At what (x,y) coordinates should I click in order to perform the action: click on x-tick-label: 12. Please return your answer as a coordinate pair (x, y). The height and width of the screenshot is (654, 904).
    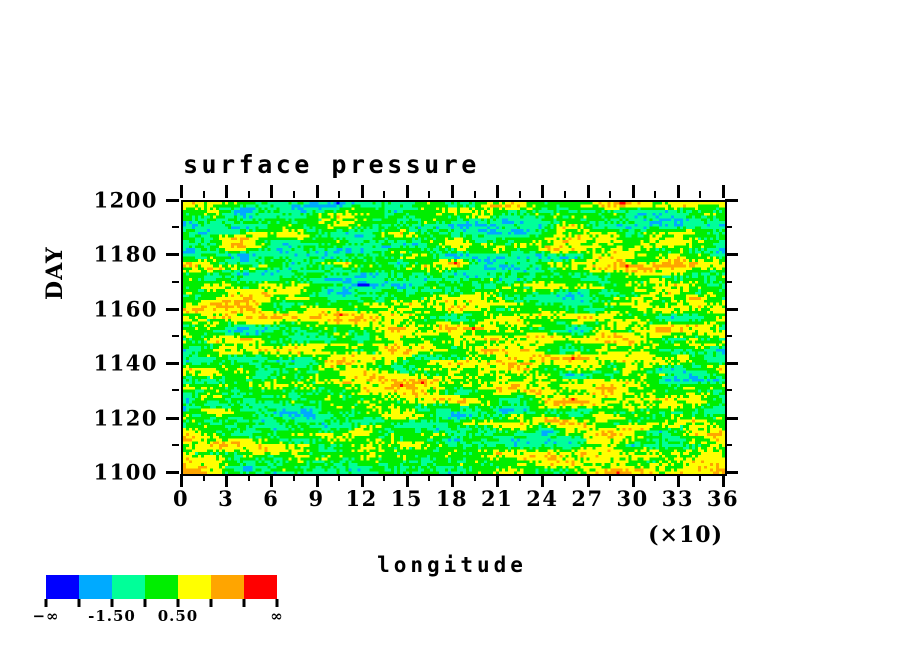
    Looking at the image, I should click on (361, 498).